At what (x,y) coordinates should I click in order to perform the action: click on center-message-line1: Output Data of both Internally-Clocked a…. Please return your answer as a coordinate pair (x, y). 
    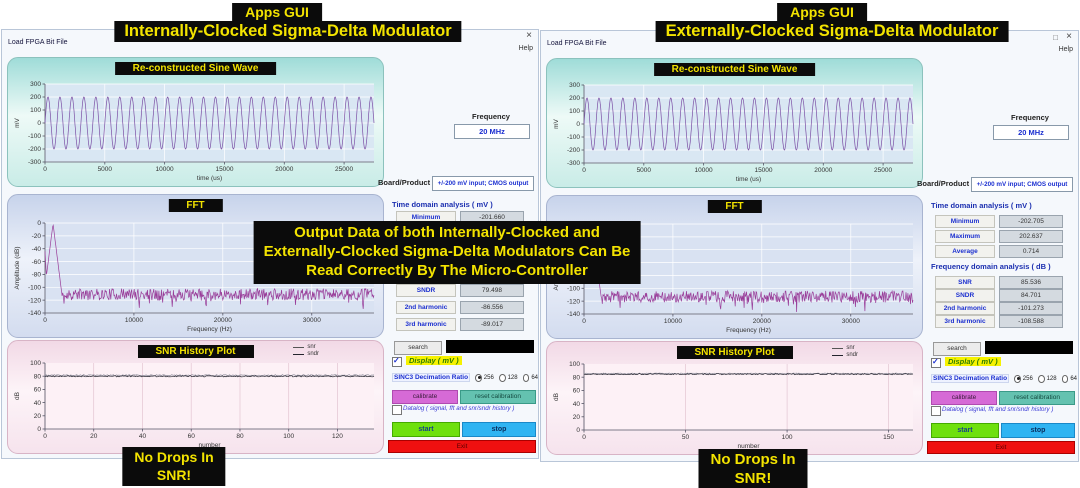
    Looking at the image, I should click on (447, 232).